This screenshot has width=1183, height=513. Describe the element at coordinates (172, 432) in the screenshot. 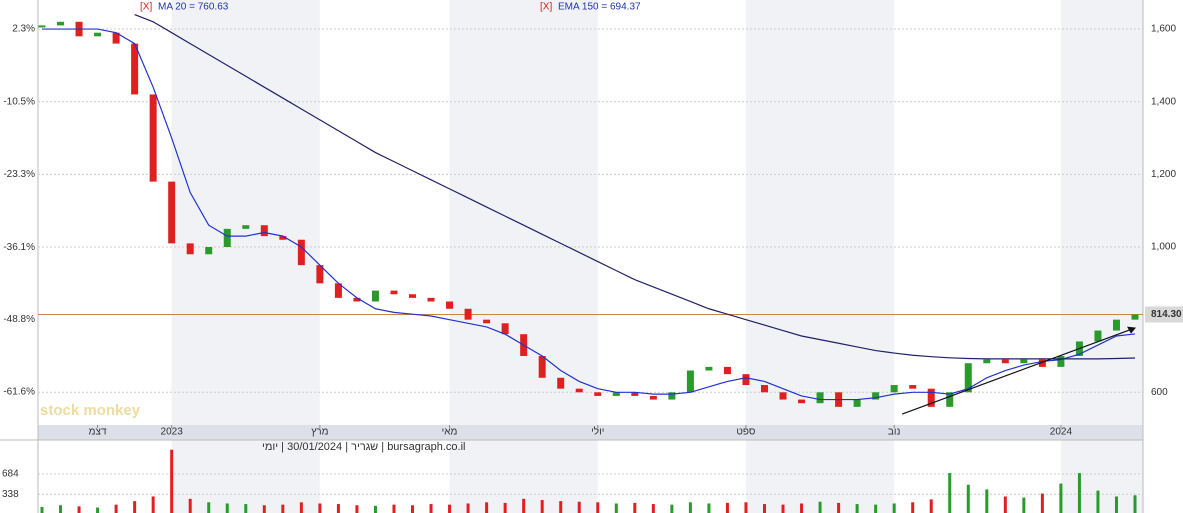

I see `x-tick-label: 2023` at that location.